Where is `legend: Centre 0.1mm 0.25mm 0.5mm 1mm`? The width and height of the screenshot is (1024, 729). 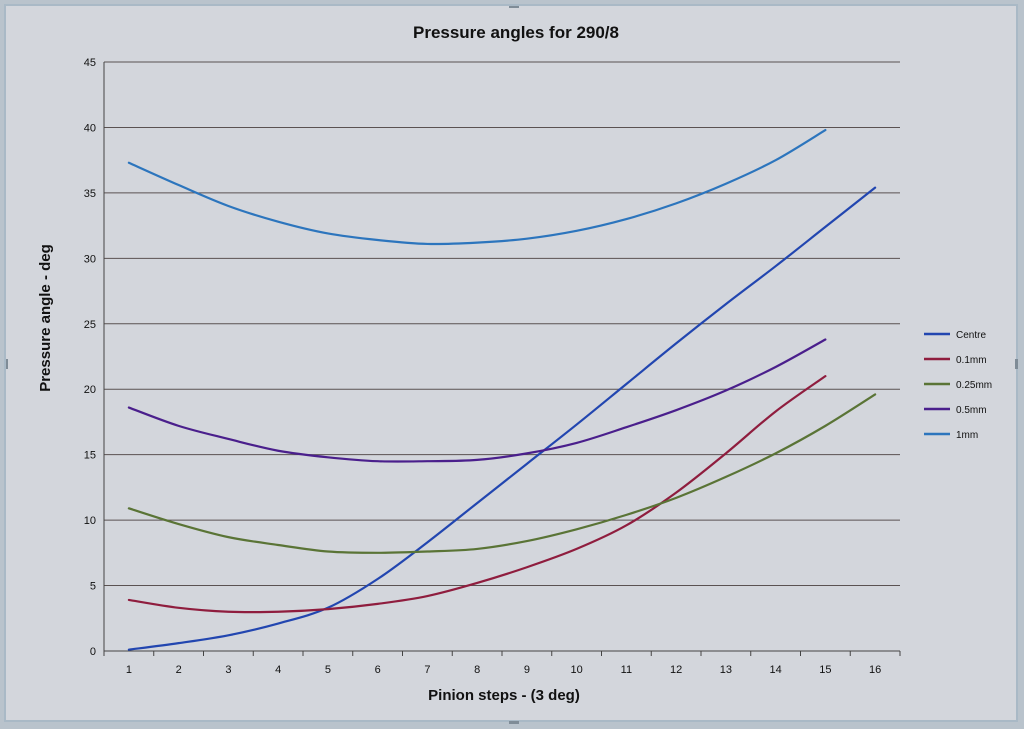 legend: Centre 0.1mm 0.25mm 0.5mm 1mm is located at coordinates (958, 385).